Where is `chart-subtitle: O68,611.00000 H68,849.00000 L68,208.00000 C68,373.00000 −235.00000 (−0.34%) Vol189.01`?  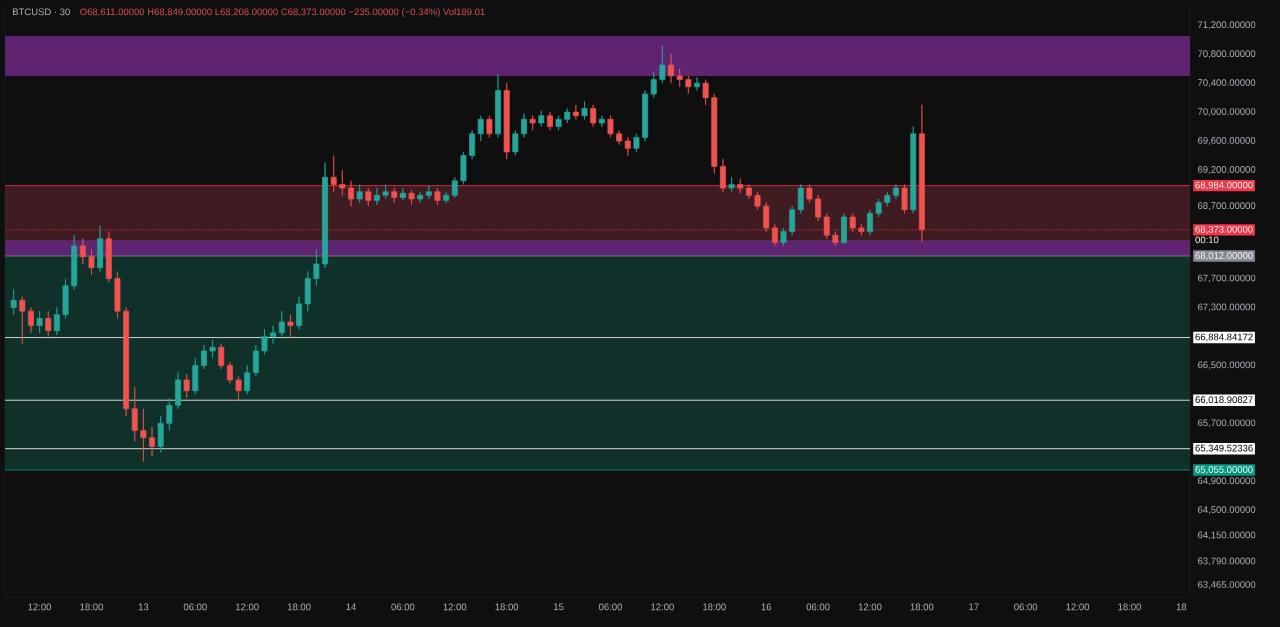
chart-subtitle: O68,611.00000 H68,849.00000 L68,208.00000 C68,373.00000 −235.00000 (−0.34%) Vol189.01 is located at coordinates (282, 13).